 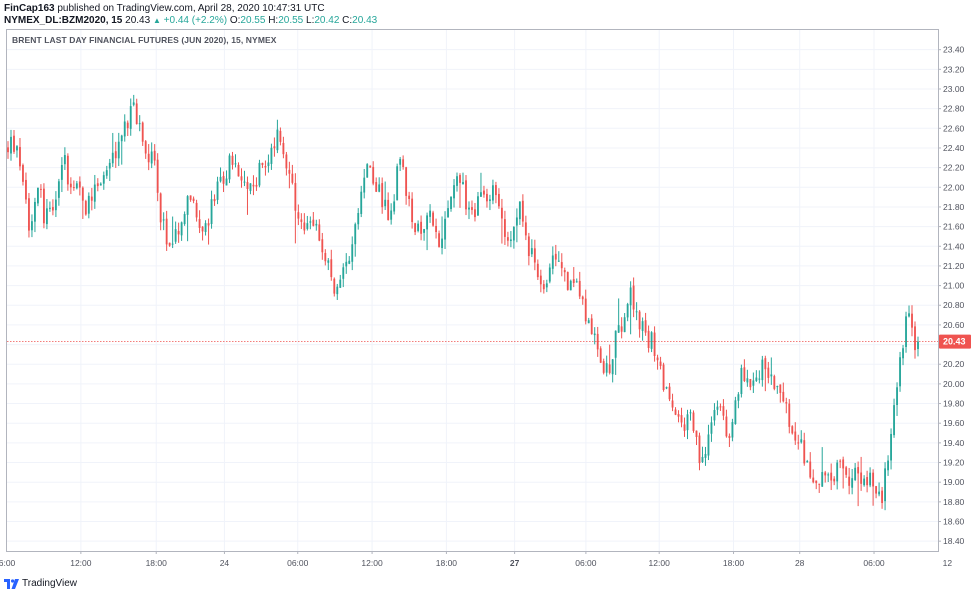 What do you see at coordinates (8, 563) in the screenshot?
I see `x-tick-label: 6:00` at bounding box center [8, 563].